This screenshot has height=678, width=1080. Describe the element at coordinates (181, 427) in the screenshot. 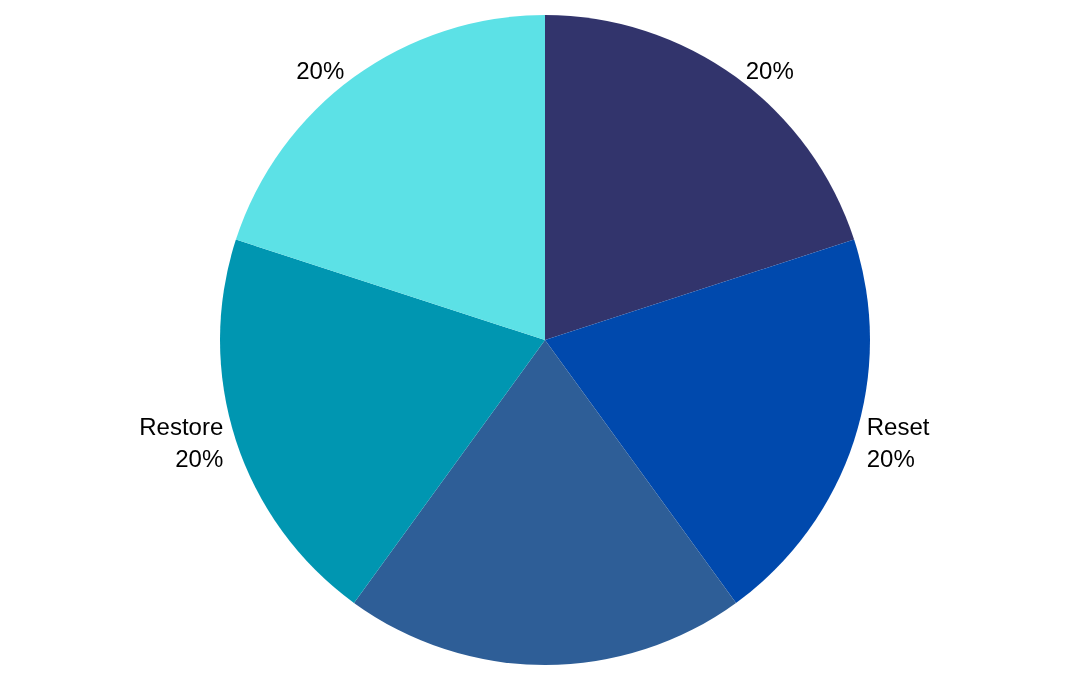

I see `slice-label: Restore` at that location.